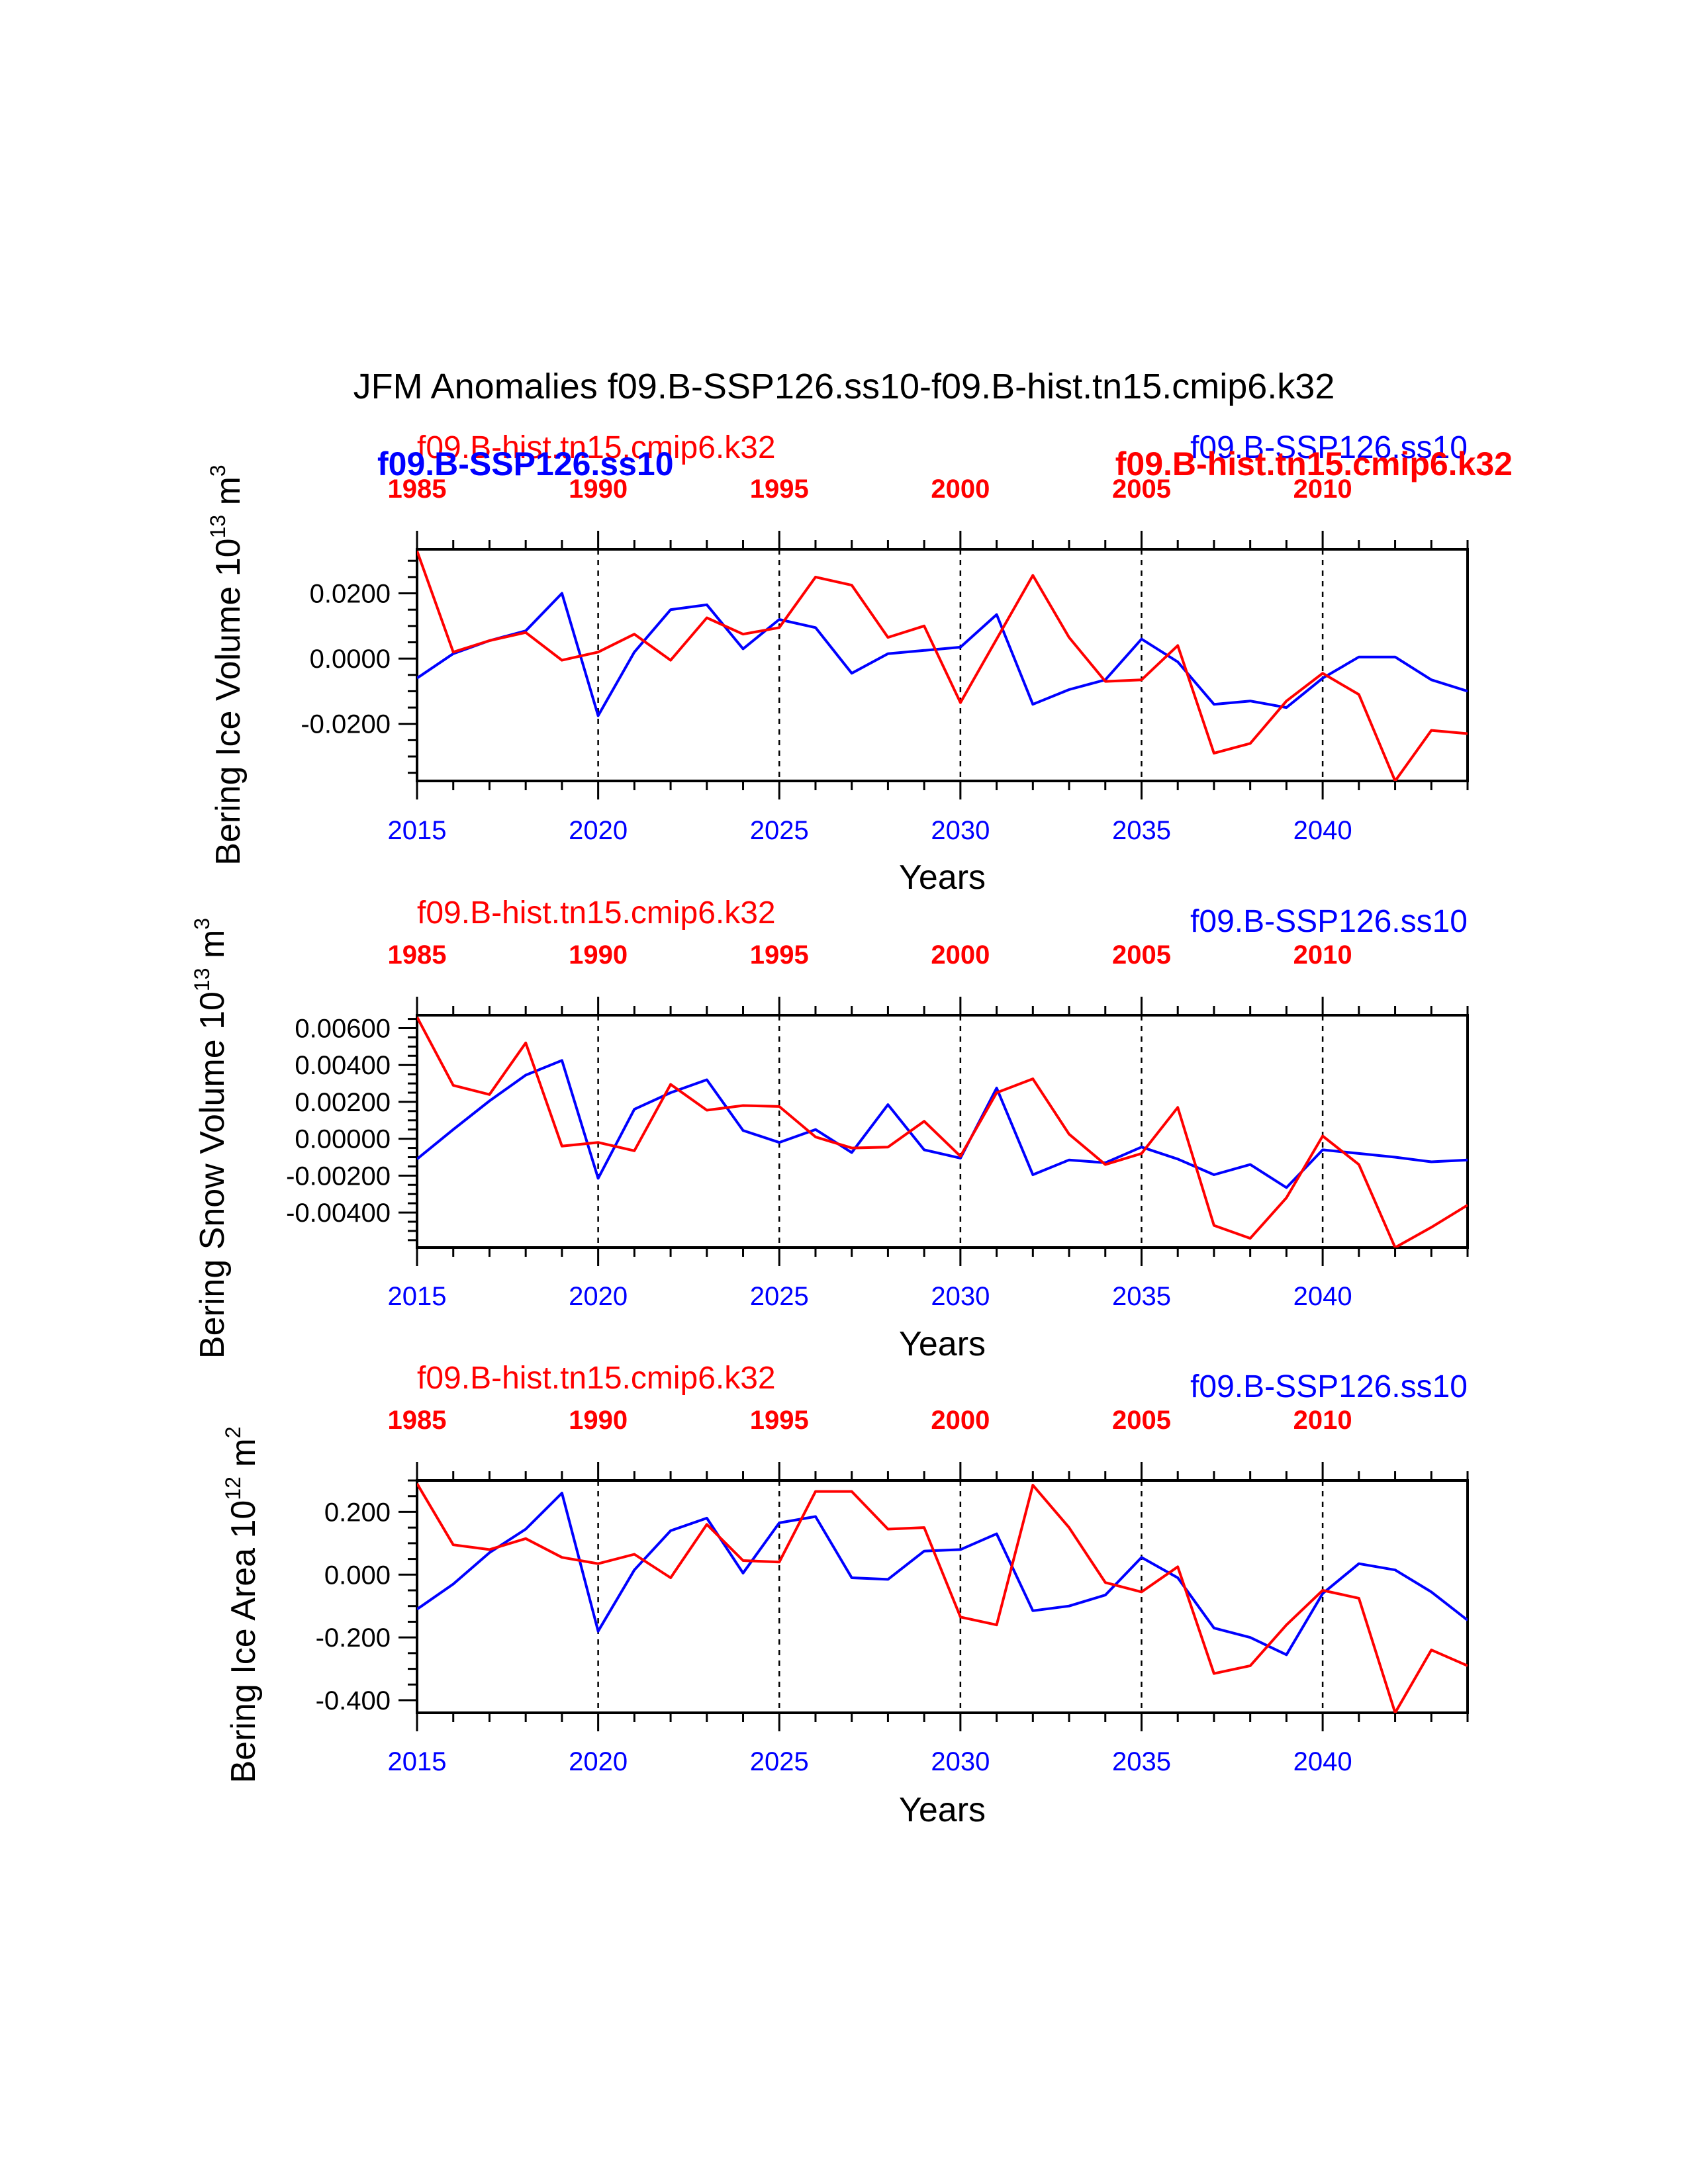  Describe the element at coordinates (228, 701) in the screenshot. I see `y-axis-title-part: Bering Ice Volume 10` at that location.